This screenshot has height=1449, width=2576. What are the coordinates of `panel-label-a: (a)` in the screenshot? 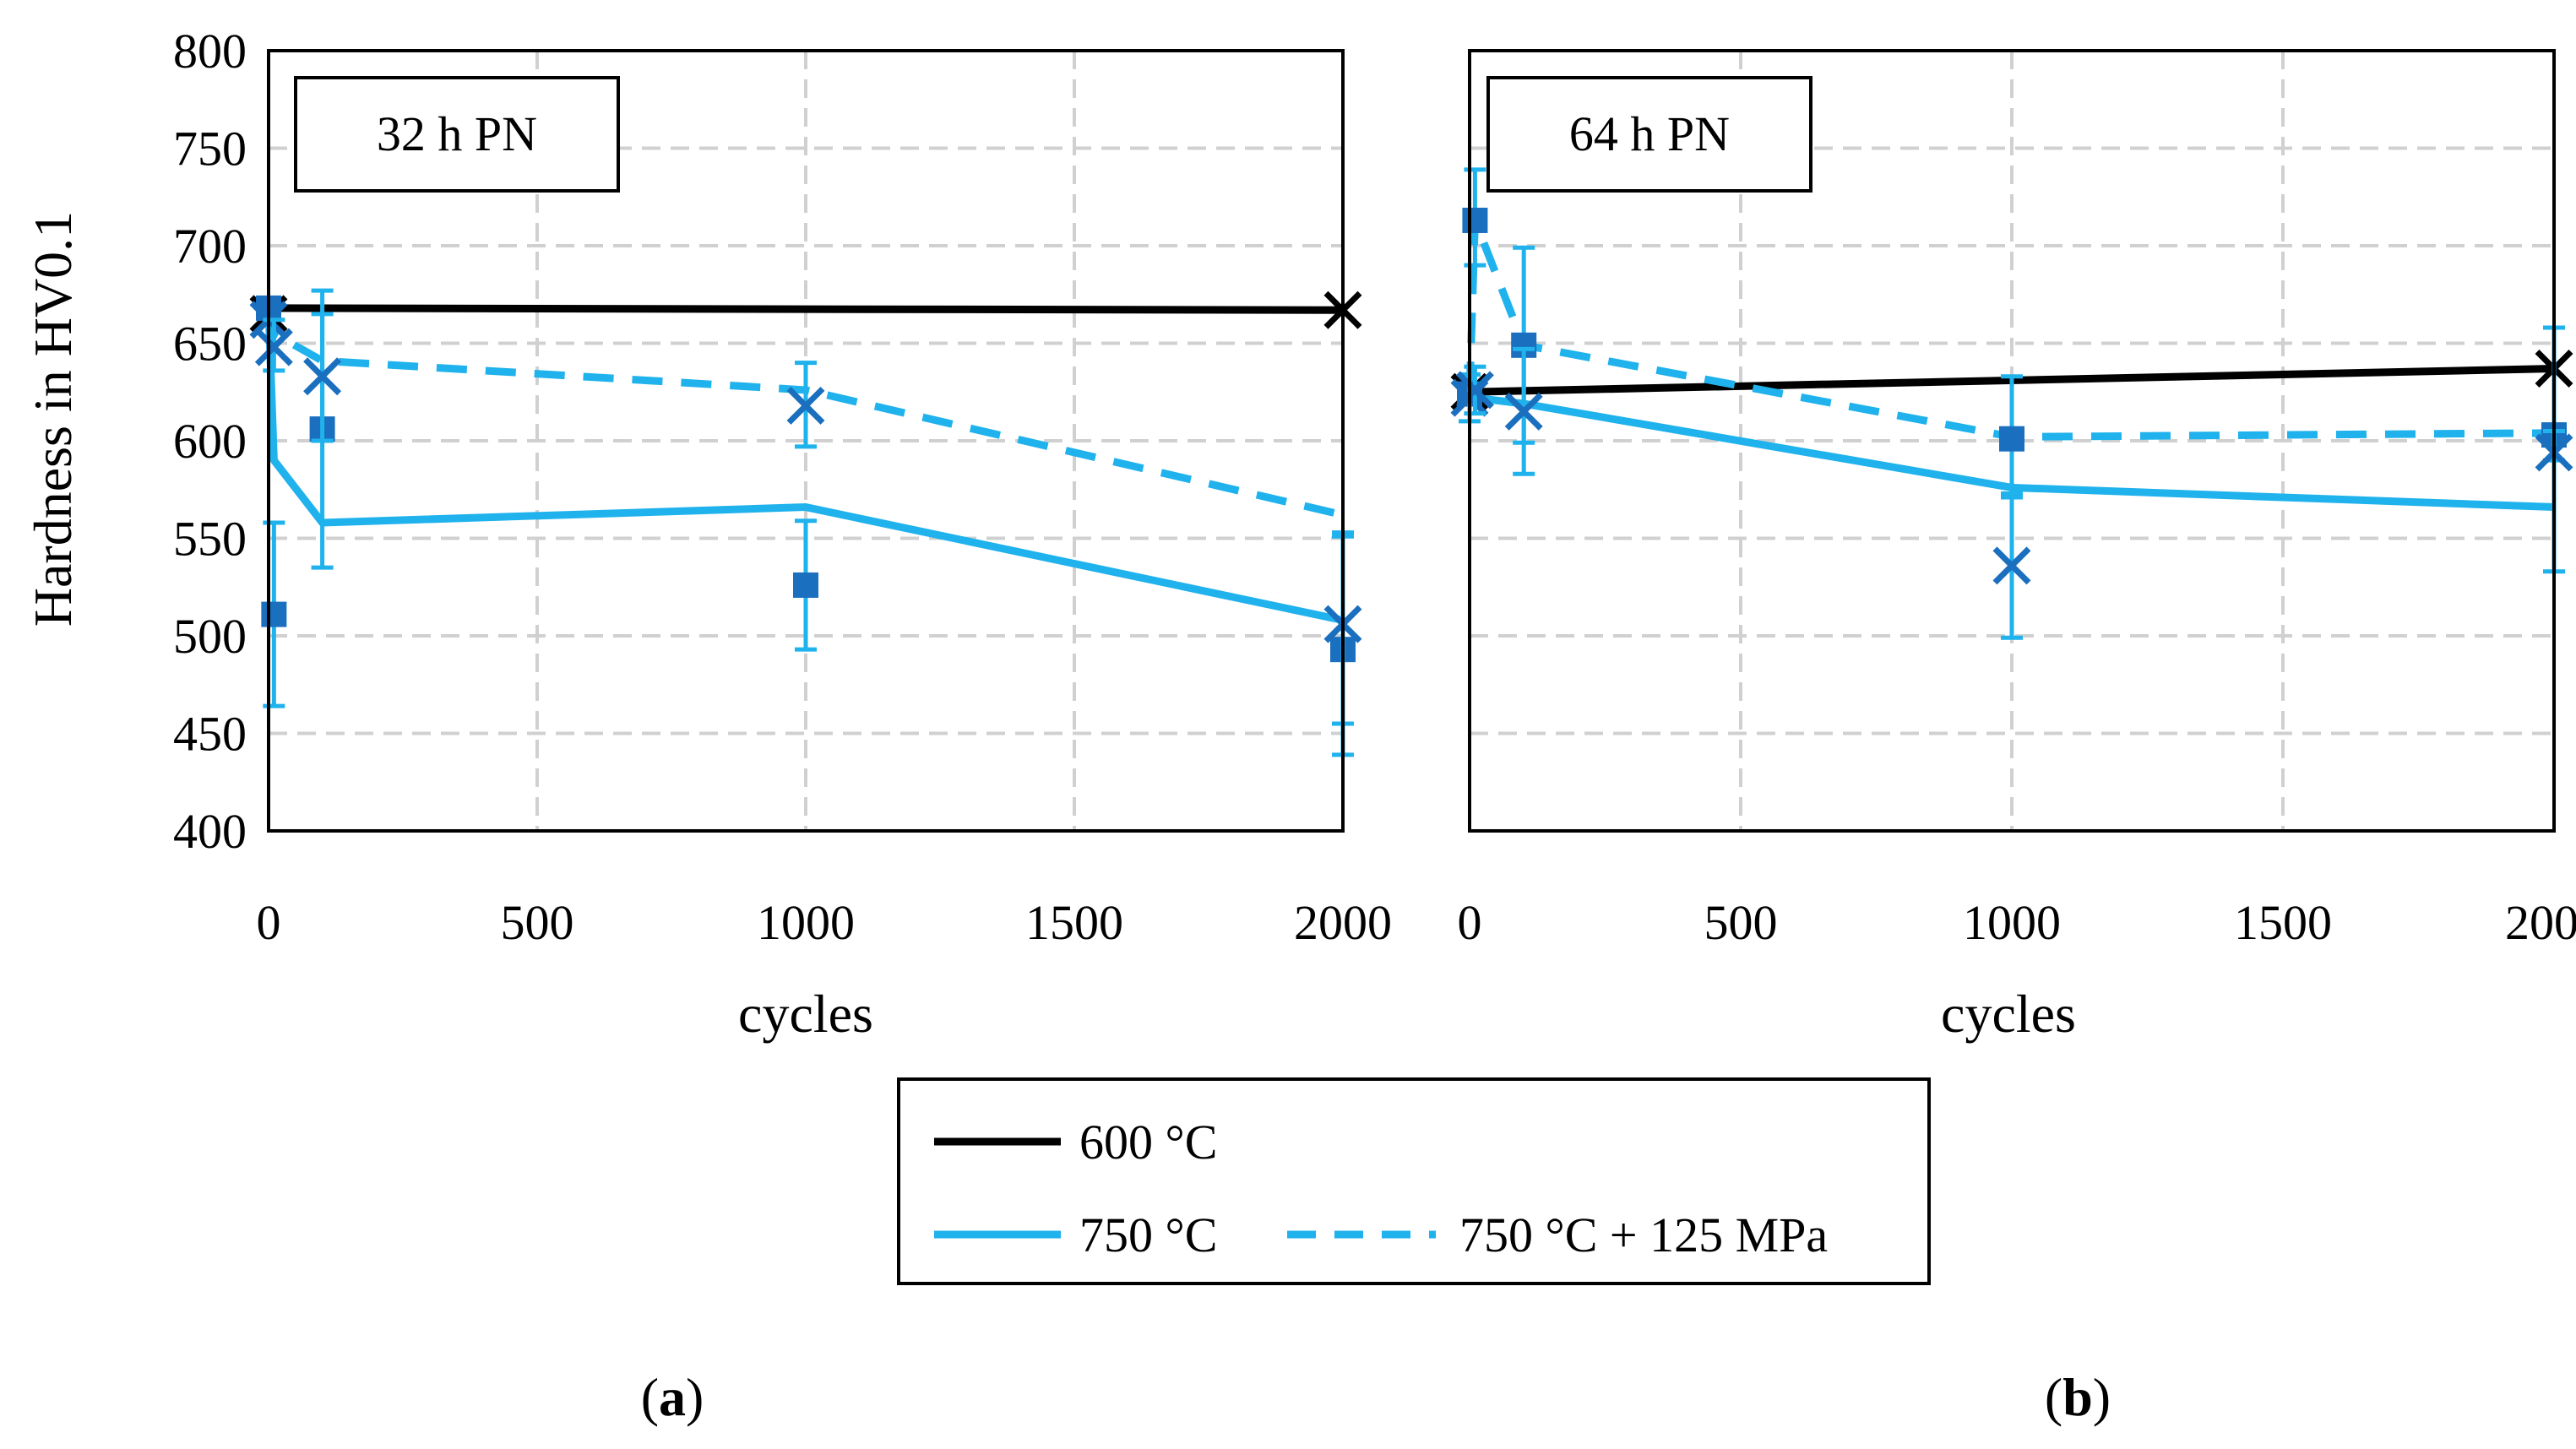 It's located at (672, 1397).